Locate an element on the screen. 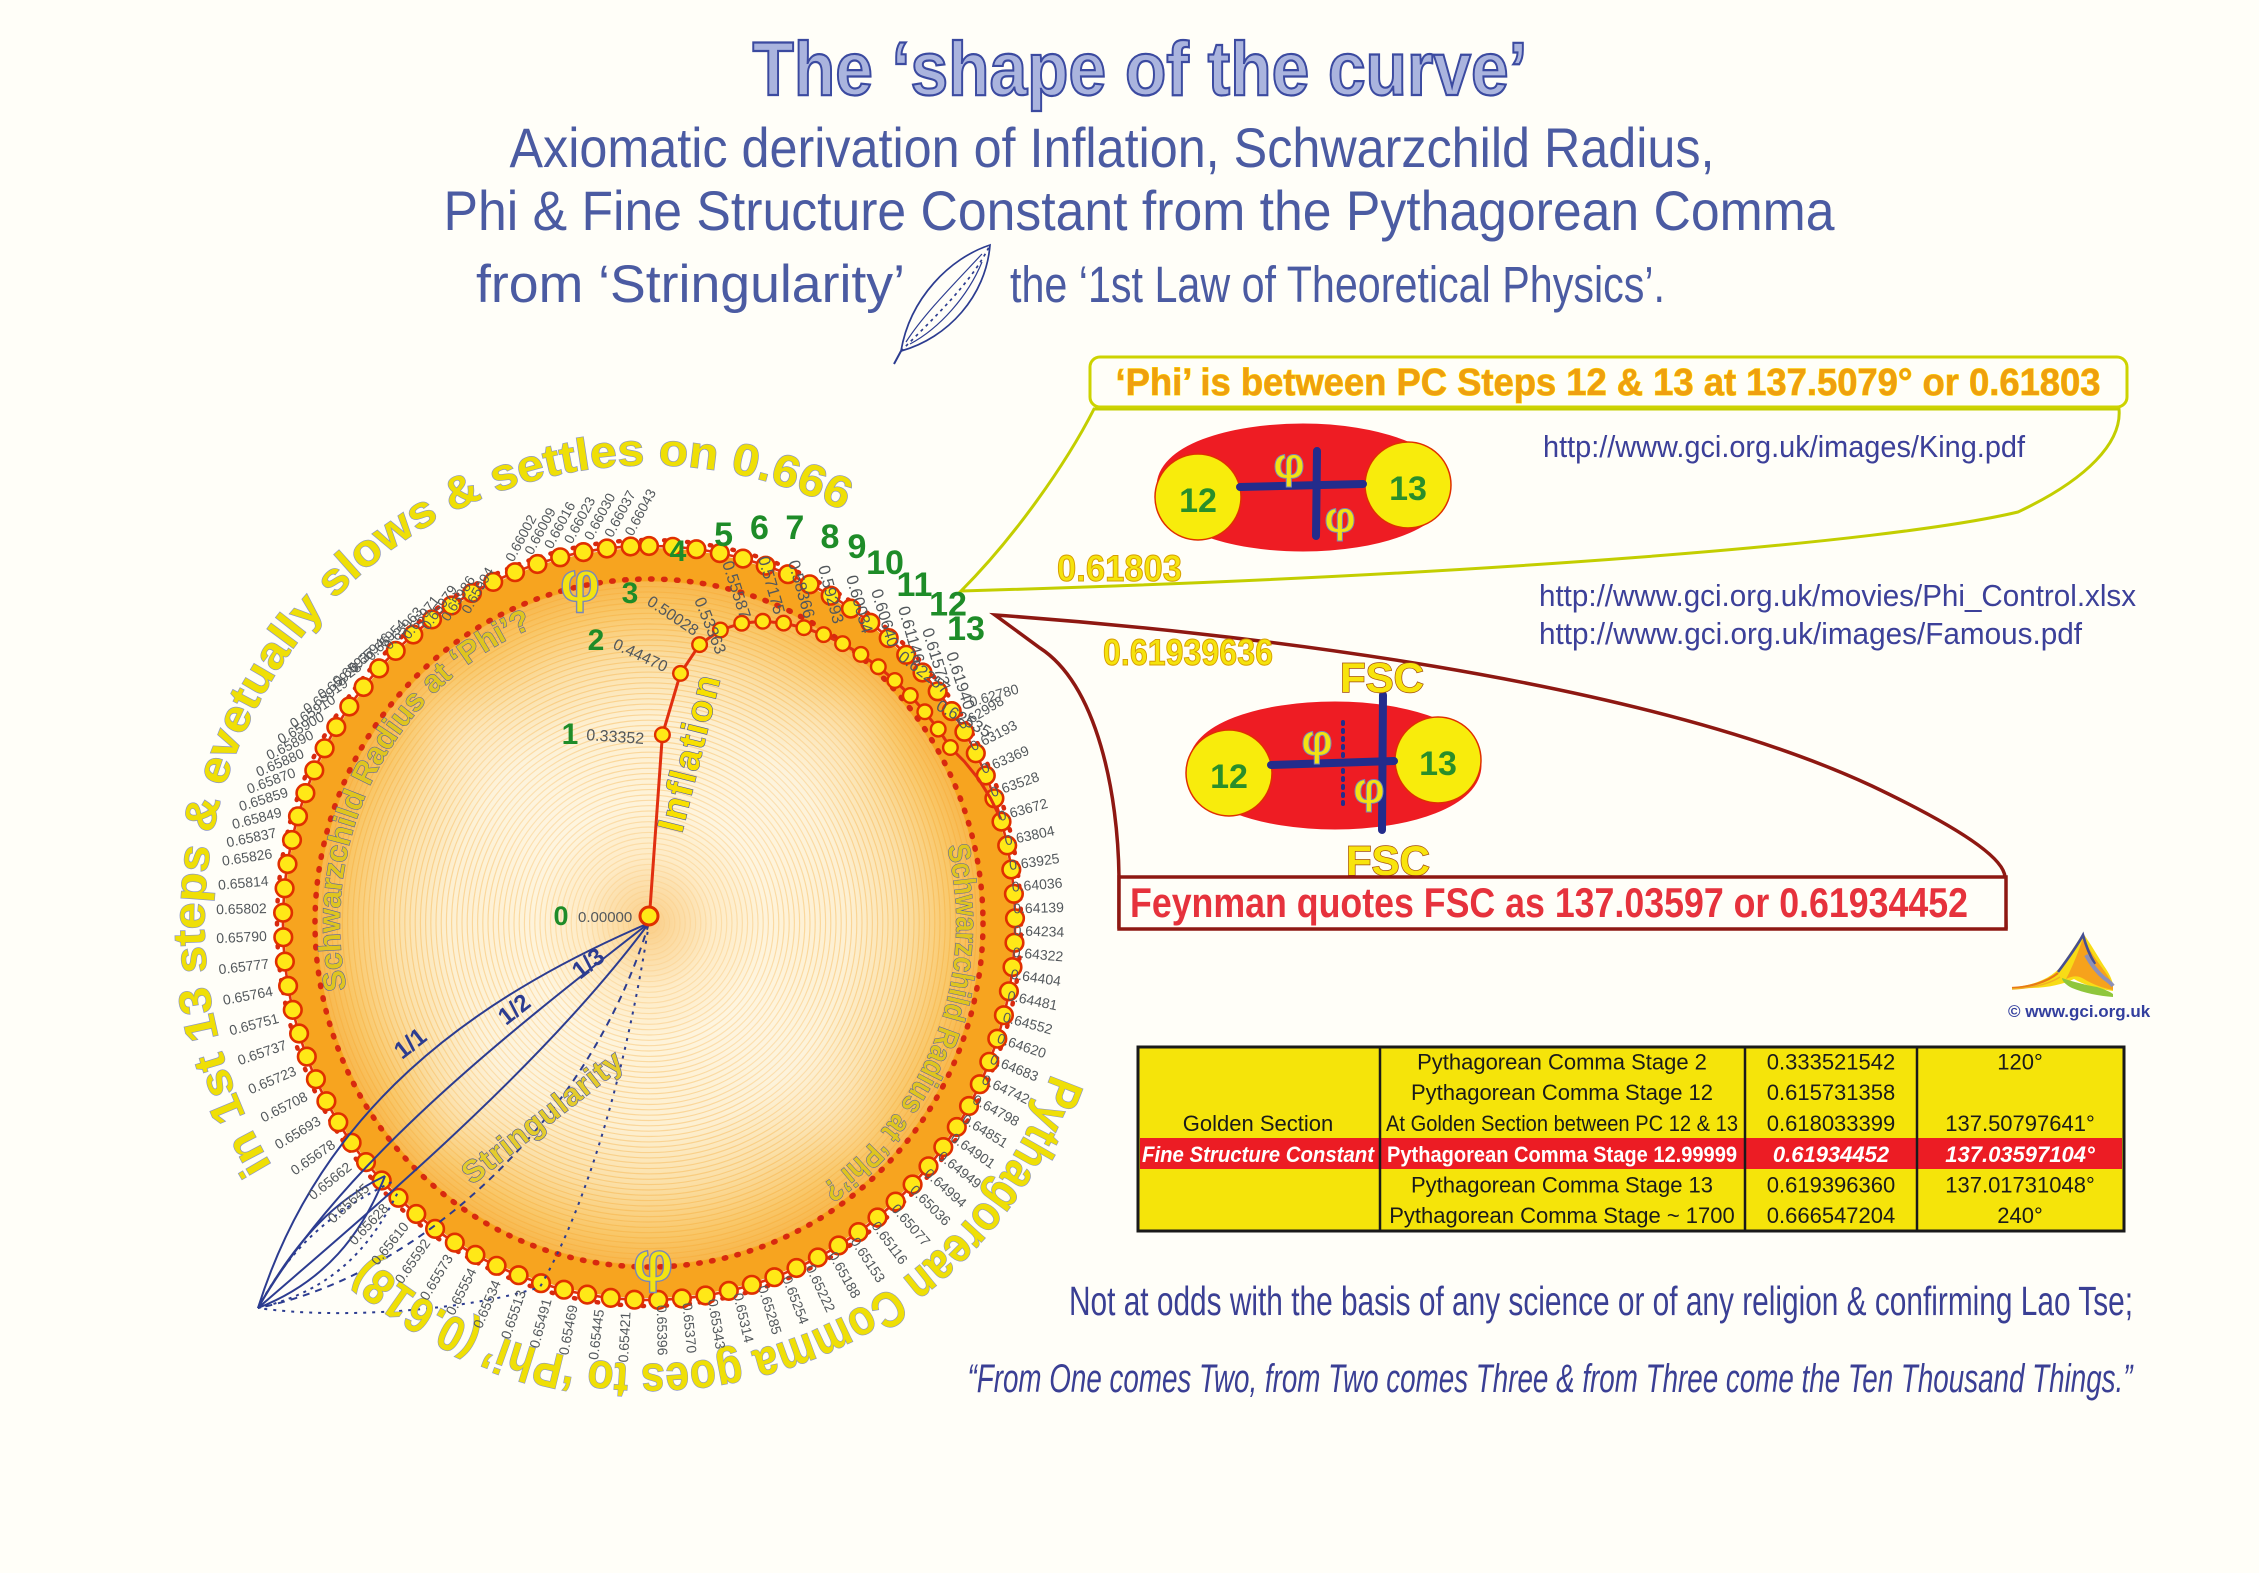 This screenshot has height=1573, width=2259. svg-text:Pythagorean Comma Stage 12.999: Pythagorean Comma Stage 12.99999 is located at coordinates (1562, 1154).